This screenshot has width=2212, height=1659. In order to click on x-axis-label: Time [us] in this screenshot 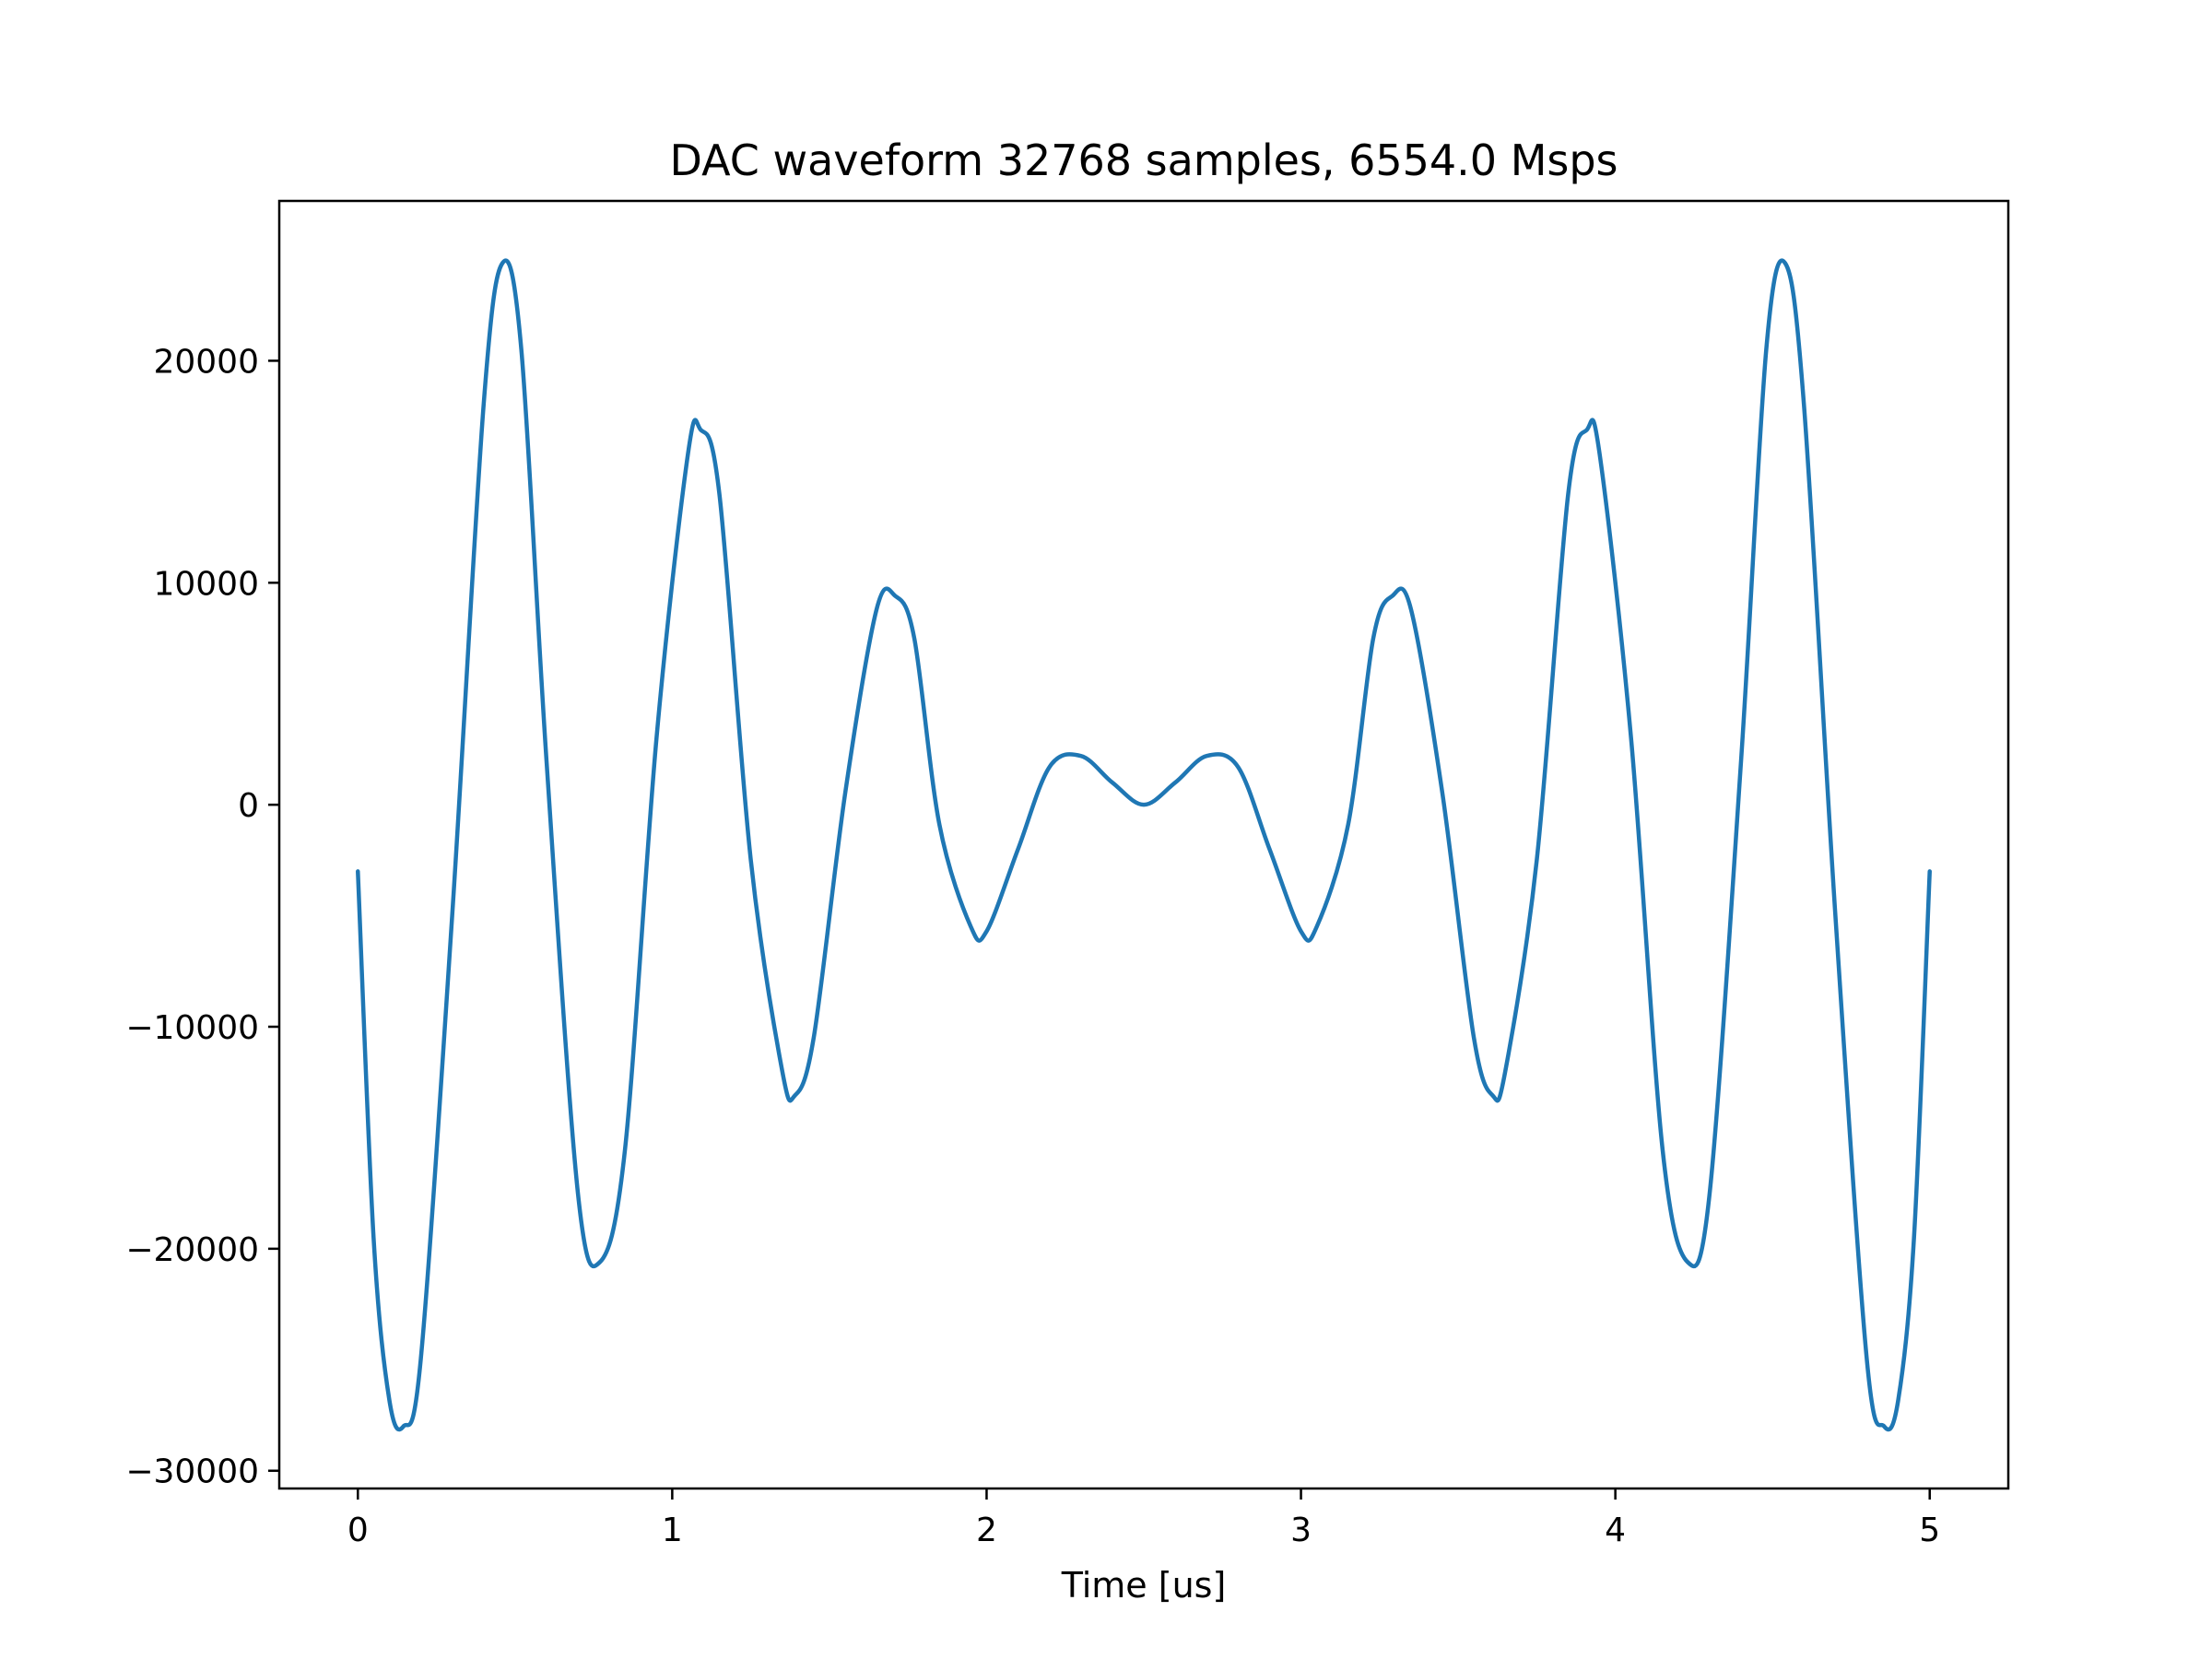, I will do `click(1144, 1585)`.